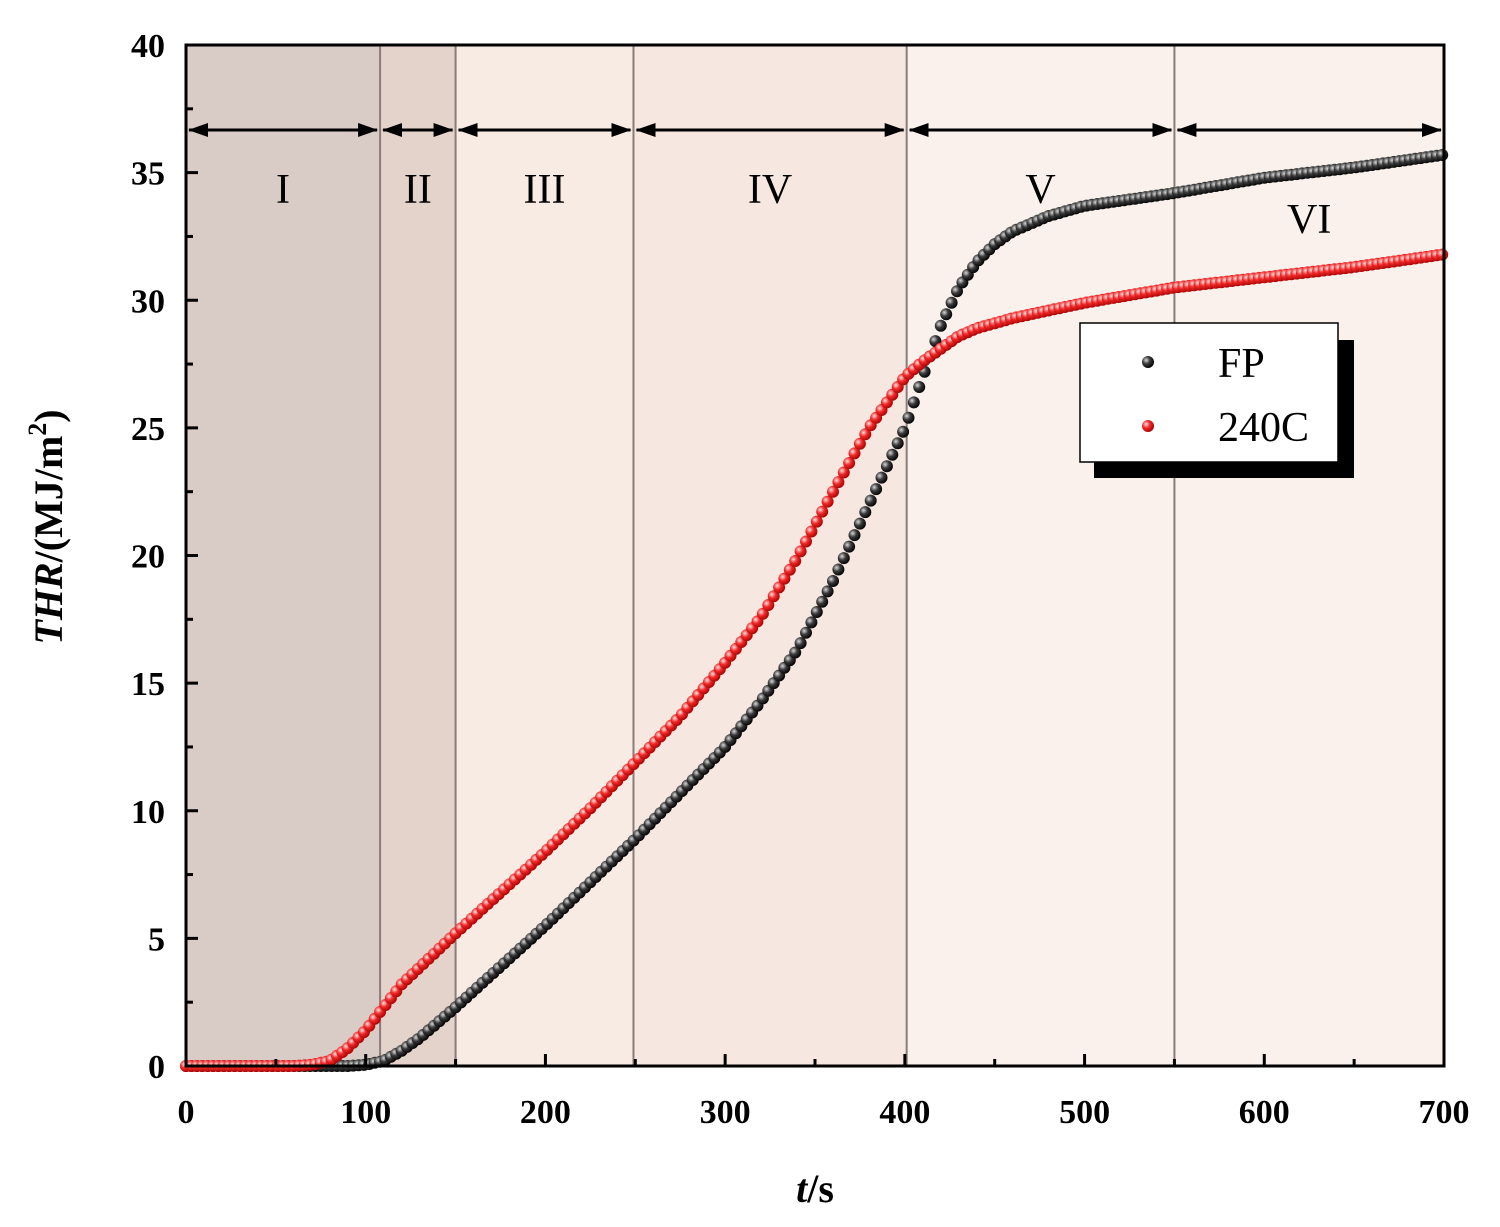 The height and width of the screenshot is (1227, 1500). I want to click on y-tick-label: 5, so click(156, 939).